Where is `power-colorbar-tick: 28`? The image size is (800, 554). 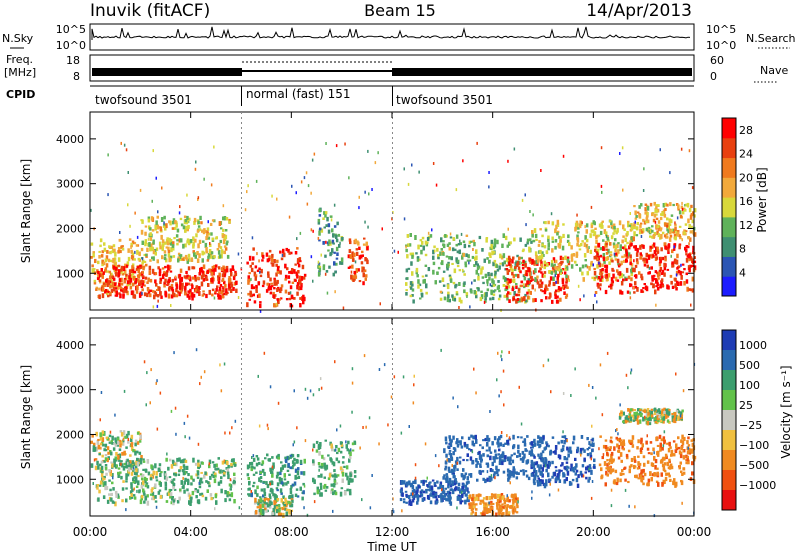 power-colorbar-tick: 28 is located at coordinates (746, 130).